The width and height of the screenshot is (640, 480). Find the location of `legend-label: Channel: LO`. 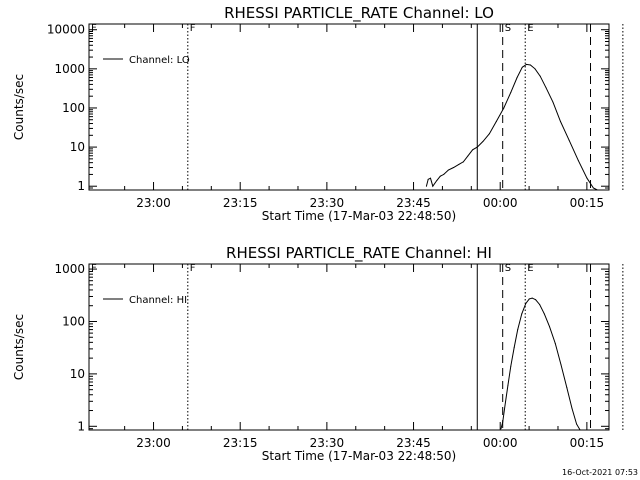

legend-label: Channel: LO is located at coordinates (159, 60).